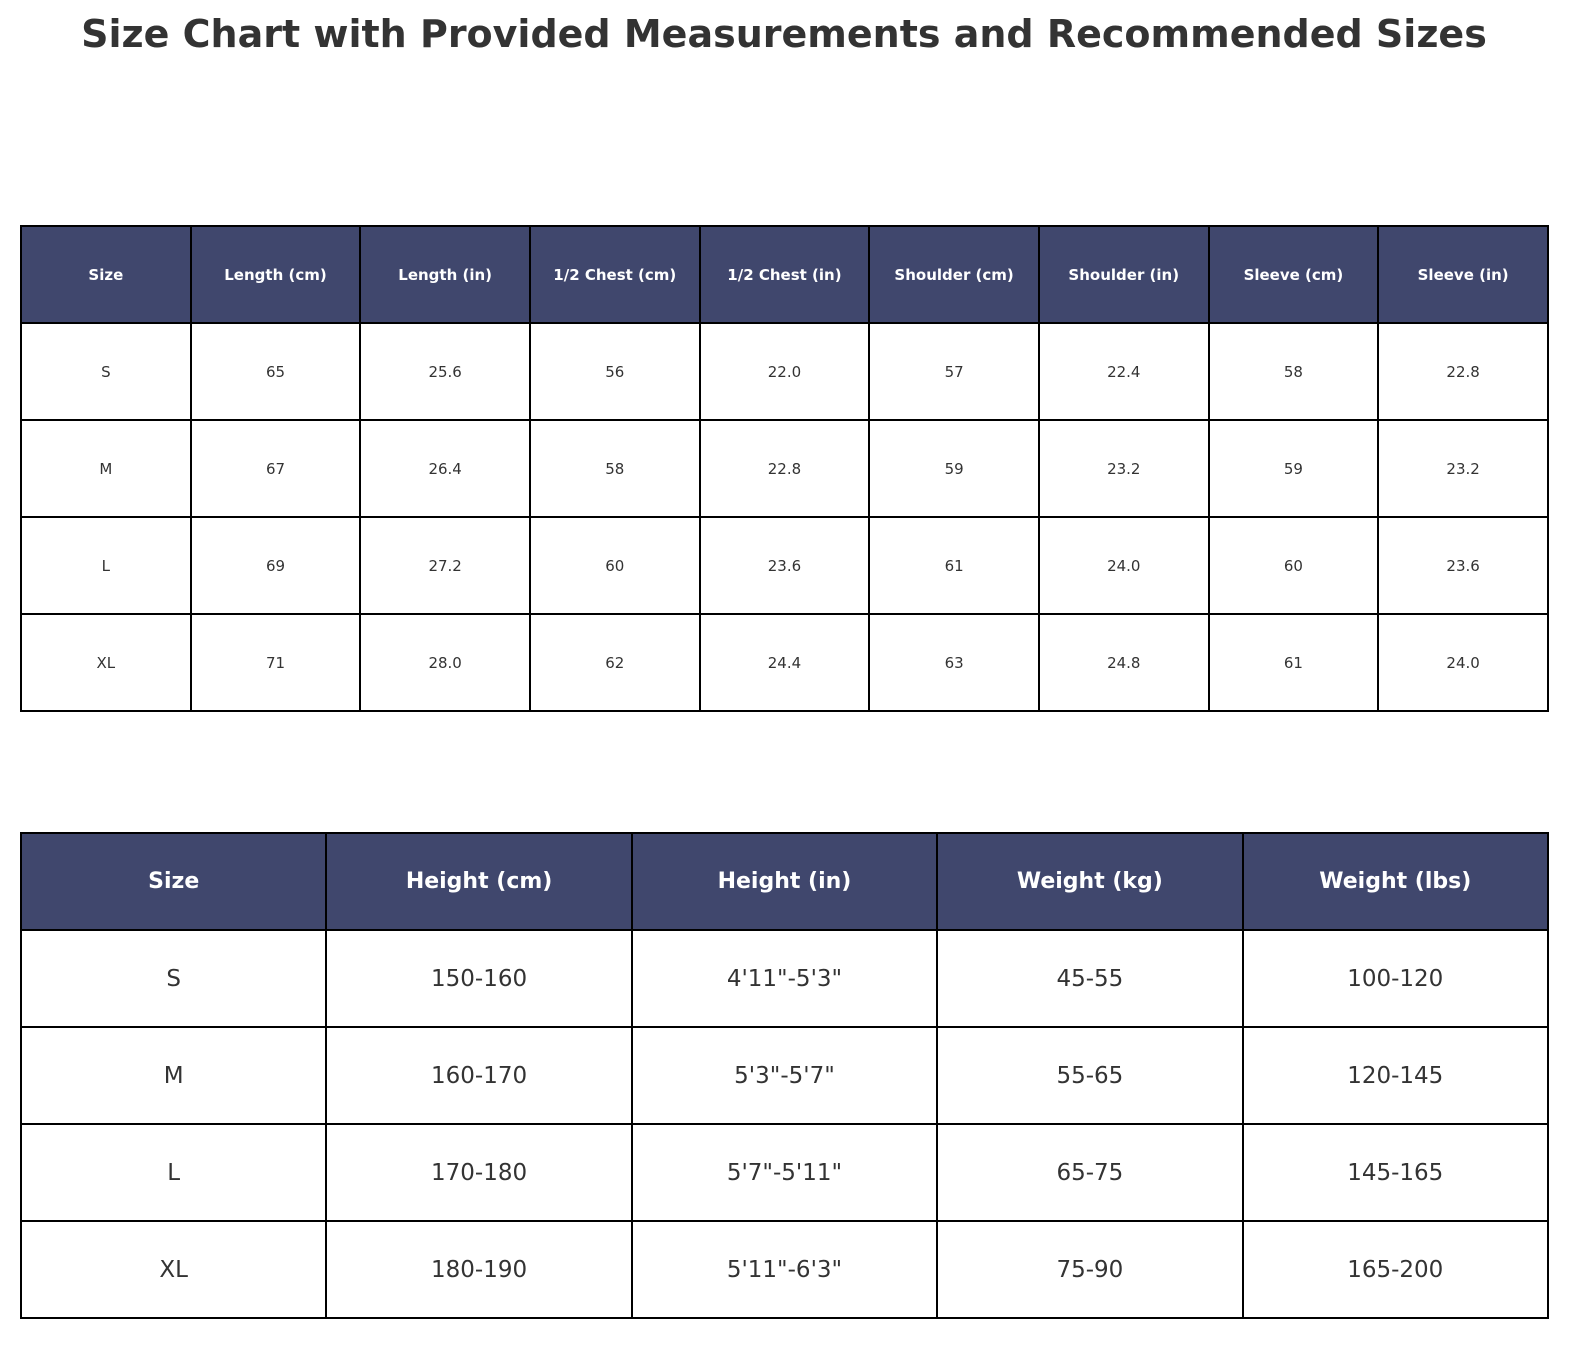  I want to click on table-cell: 56, so click(614, 371).